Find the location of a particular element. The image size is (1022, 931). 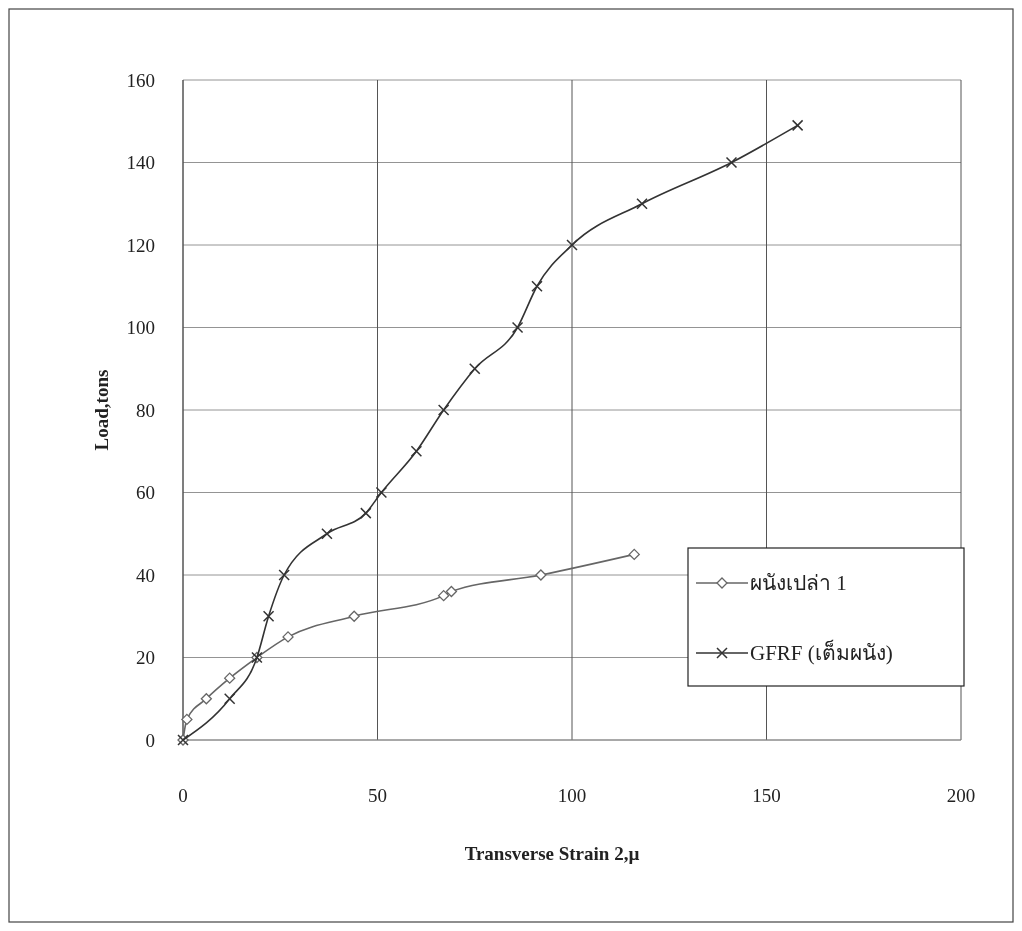

y-tick-label: 80 is located at coordinates (145, 410).